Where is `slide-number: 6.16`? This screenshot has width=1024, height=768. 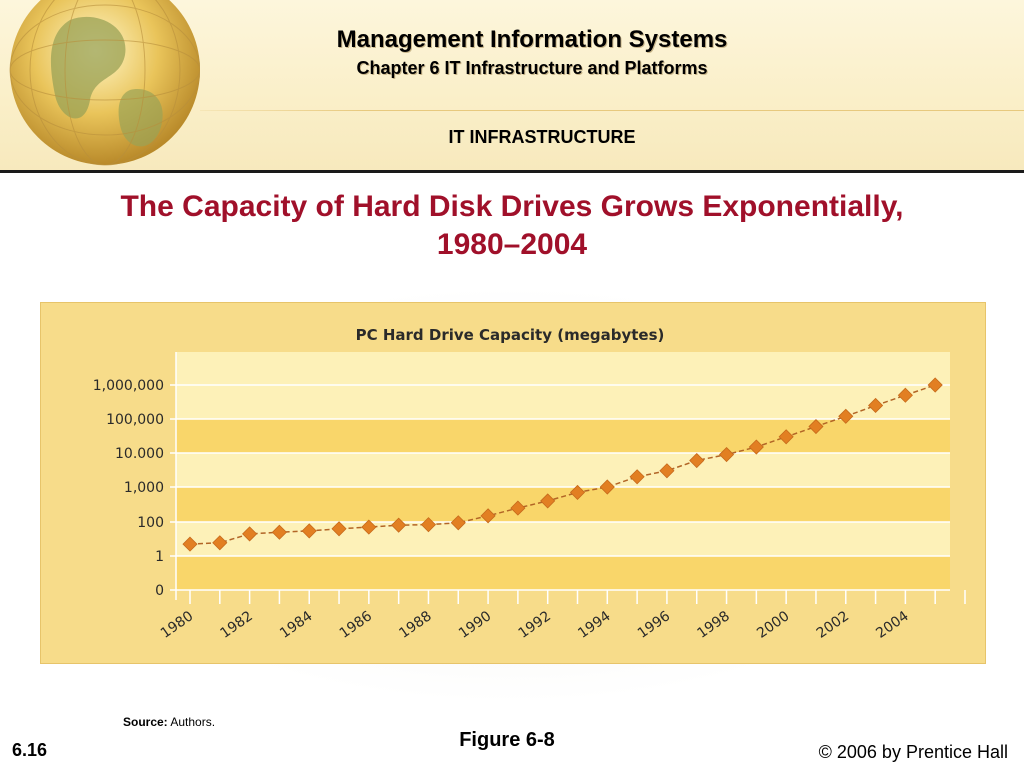 slide-number: 6.16 is located at coordinates (30, 750).